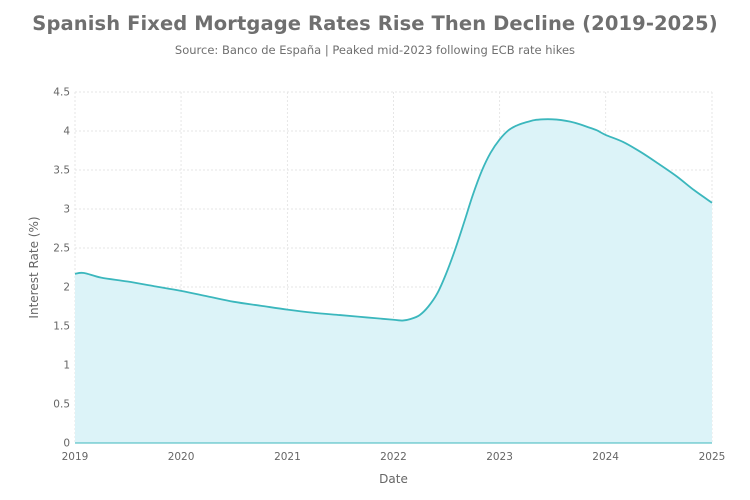 The height and width of the screenshot is (500, 750). What do you see at coordinates (181, 457) in the screenshot?
I see `x-tick-label: 2020` at bounding box center [181, 457].